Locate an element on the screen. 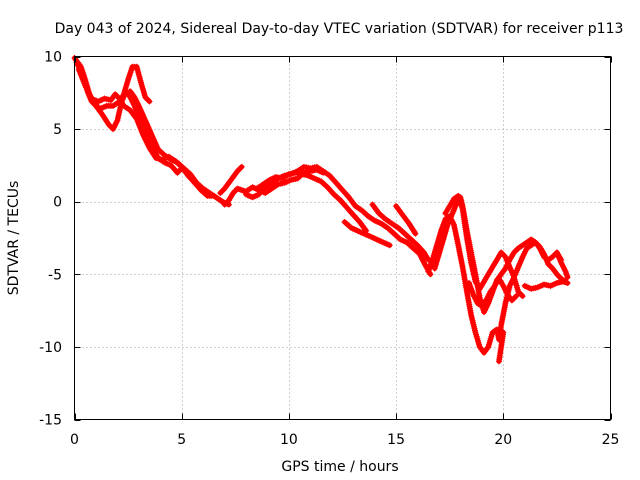 The width and height of the screenshot is (640, 480). x-tick-label: 10 is located at coordinates (289, 440).